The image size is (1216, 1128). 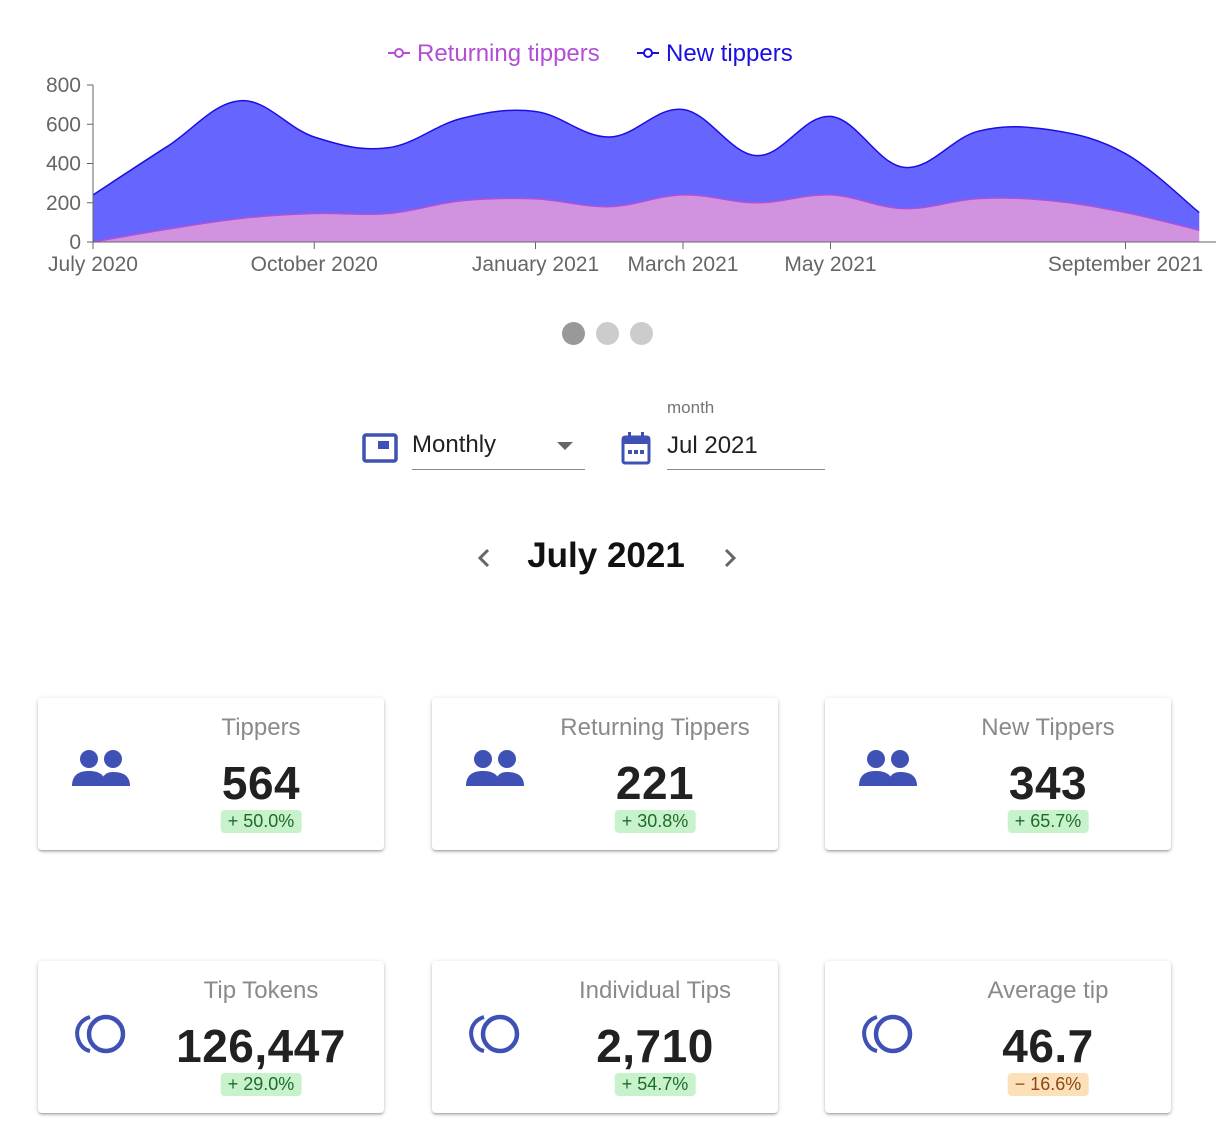 I want to click on carousel-dots, so click(x=607, y=333).